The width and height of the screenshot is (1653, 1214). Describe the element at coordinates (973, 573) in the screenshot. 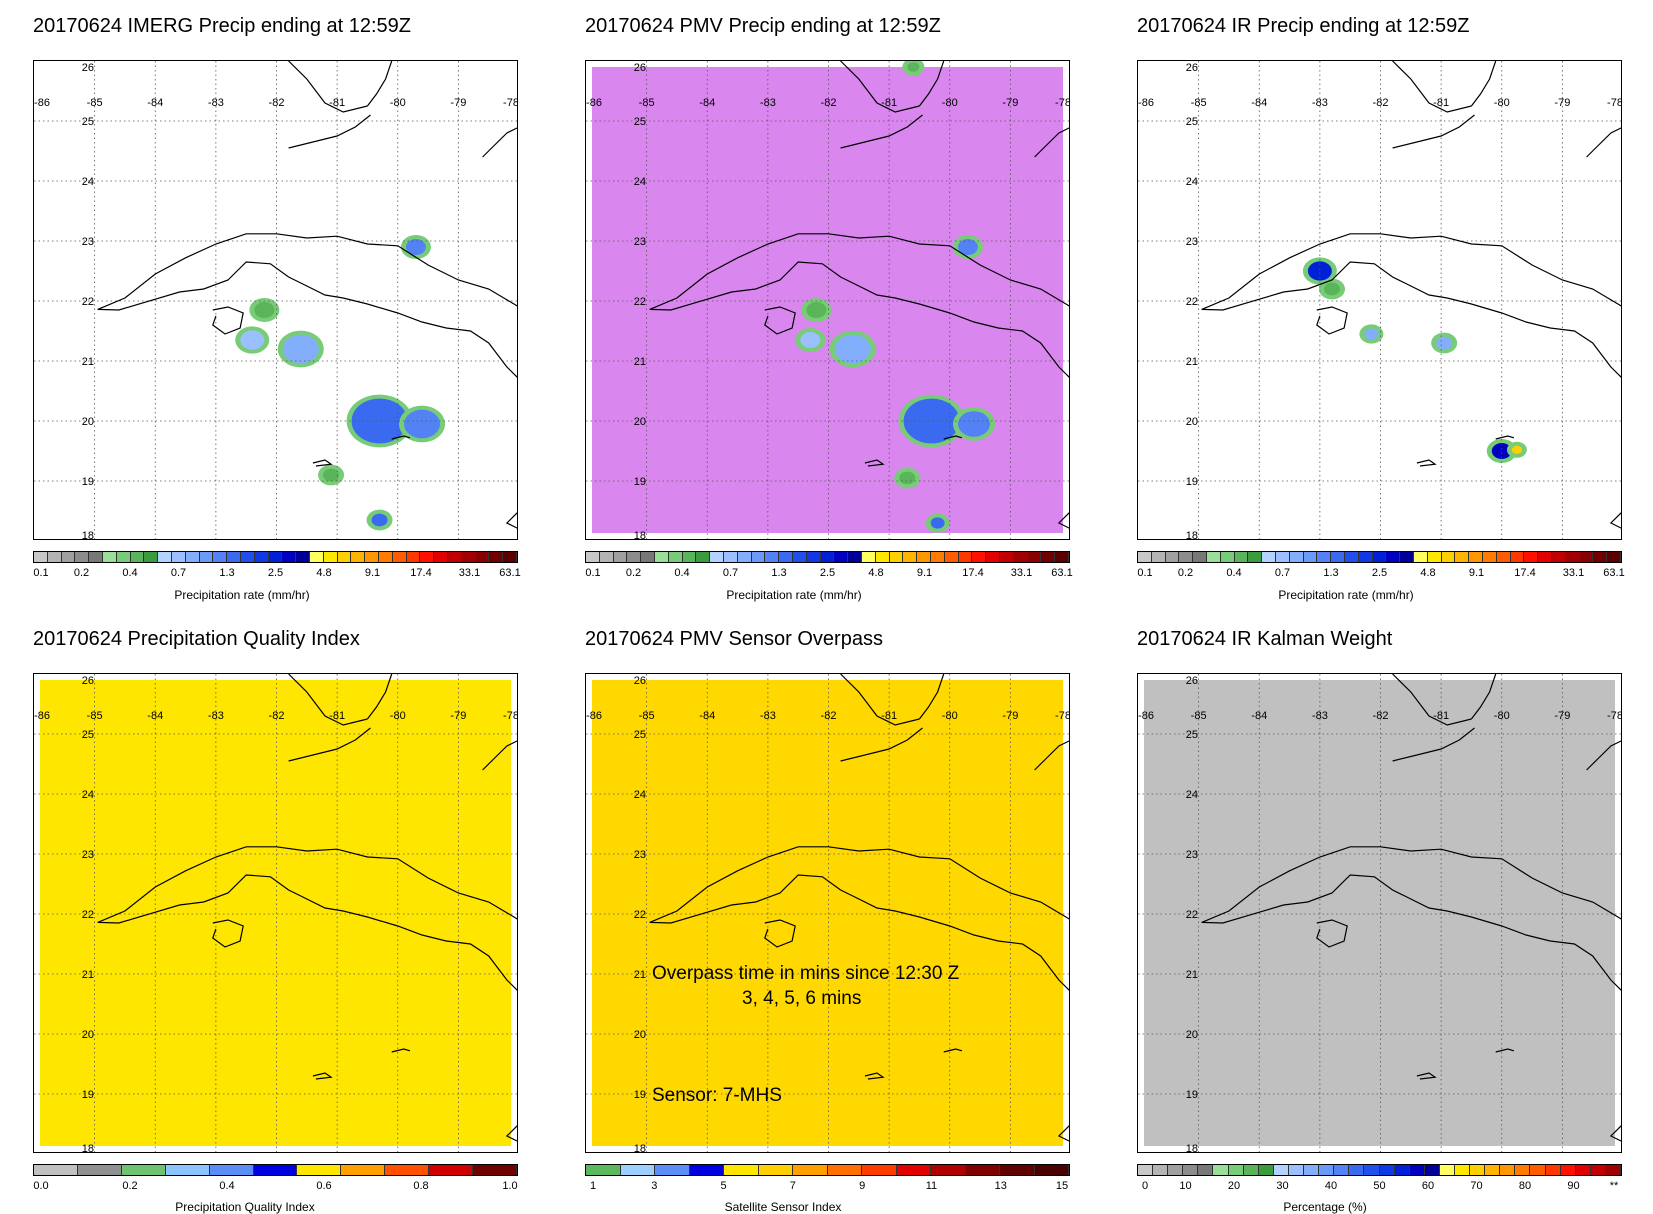

I see `colorbar-tick: 17.4` at that location.